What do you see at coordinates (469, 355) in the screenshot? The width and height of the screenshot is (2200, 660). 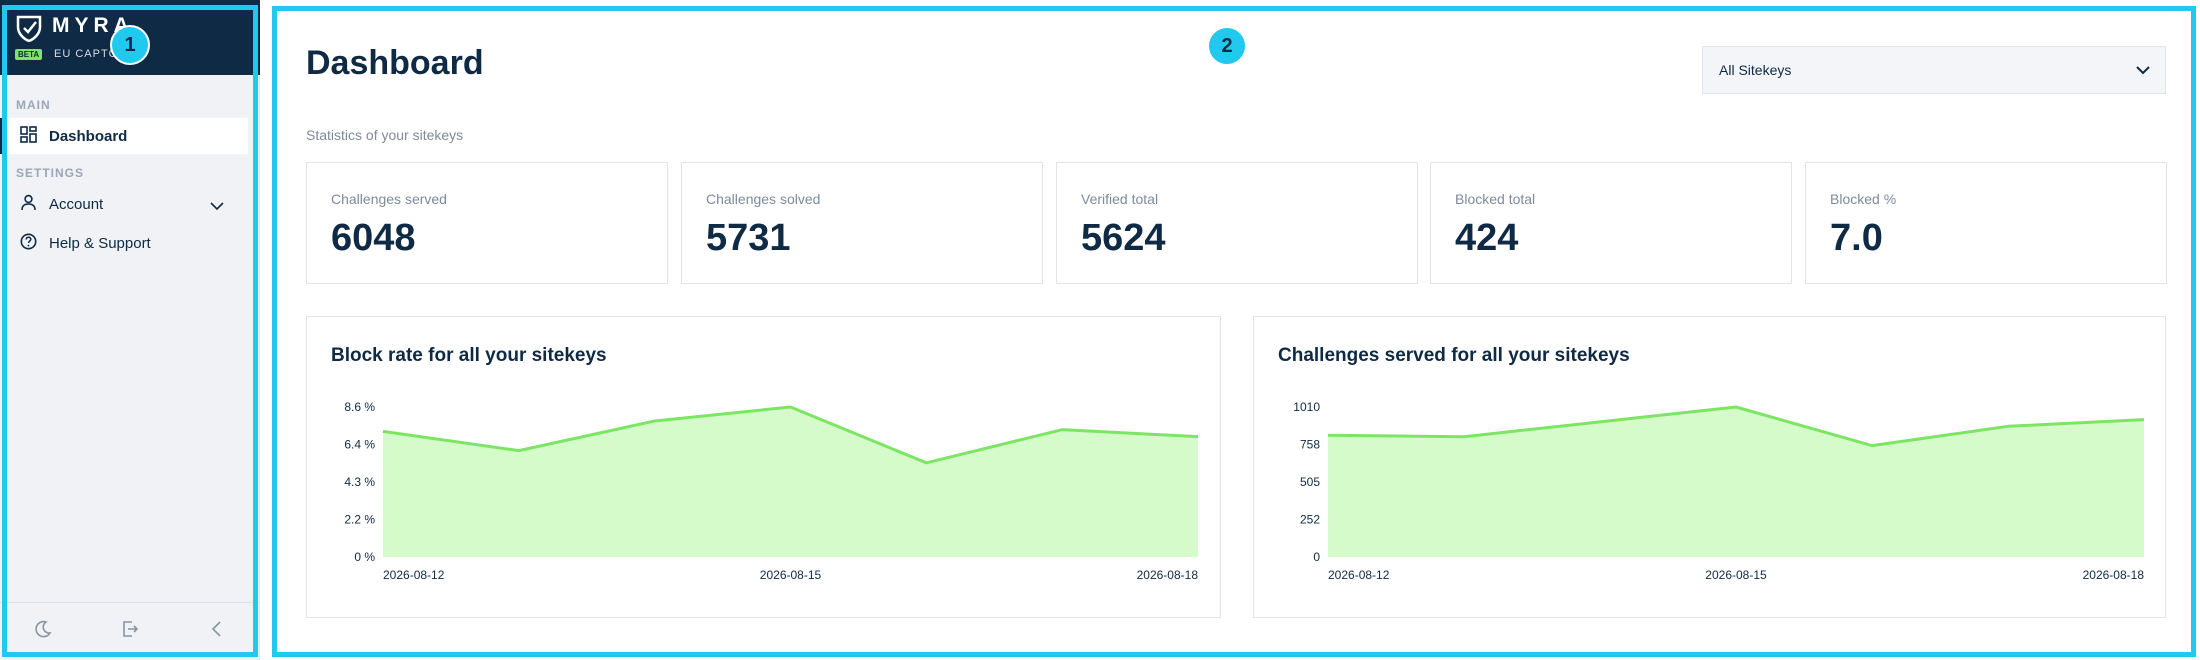 I see `chart-title: Block rate for all your sitekeys` at bounding box center [469, 355].